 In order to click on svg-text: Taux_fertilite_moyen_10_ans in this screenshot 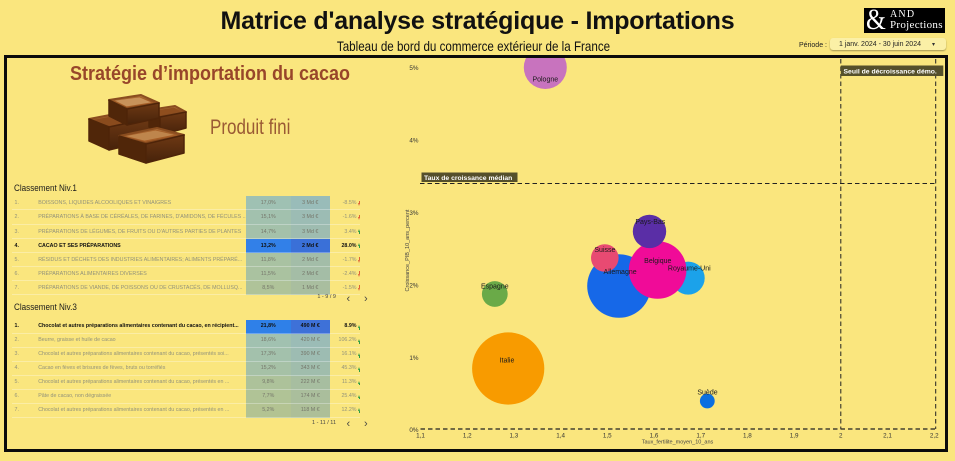, I will do `click(678, 442)`.